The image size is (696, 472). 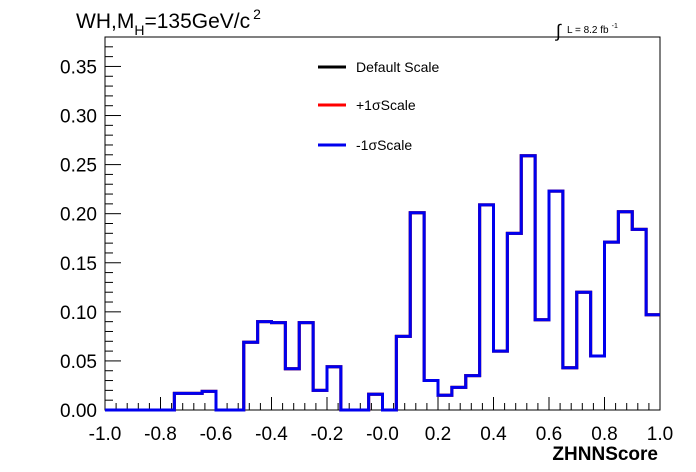 I want to click on x-tick-label: 1.0, so click(x=660, y=434).